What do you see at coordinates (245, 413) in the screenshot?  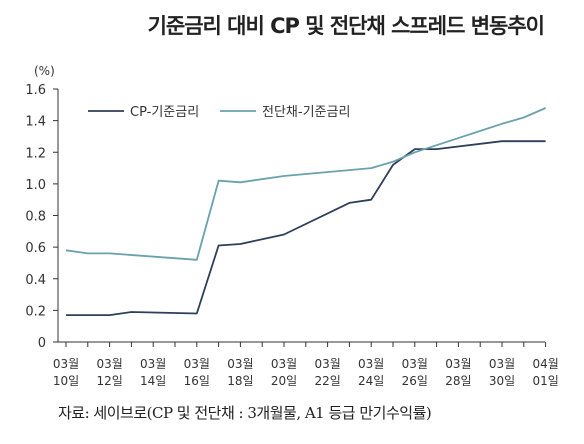 I see `source-note: 자료: 세이브로(CP 및 전단채 : 3개월물, A1 등급 만기수익률)` at bounding box center [245, 413].